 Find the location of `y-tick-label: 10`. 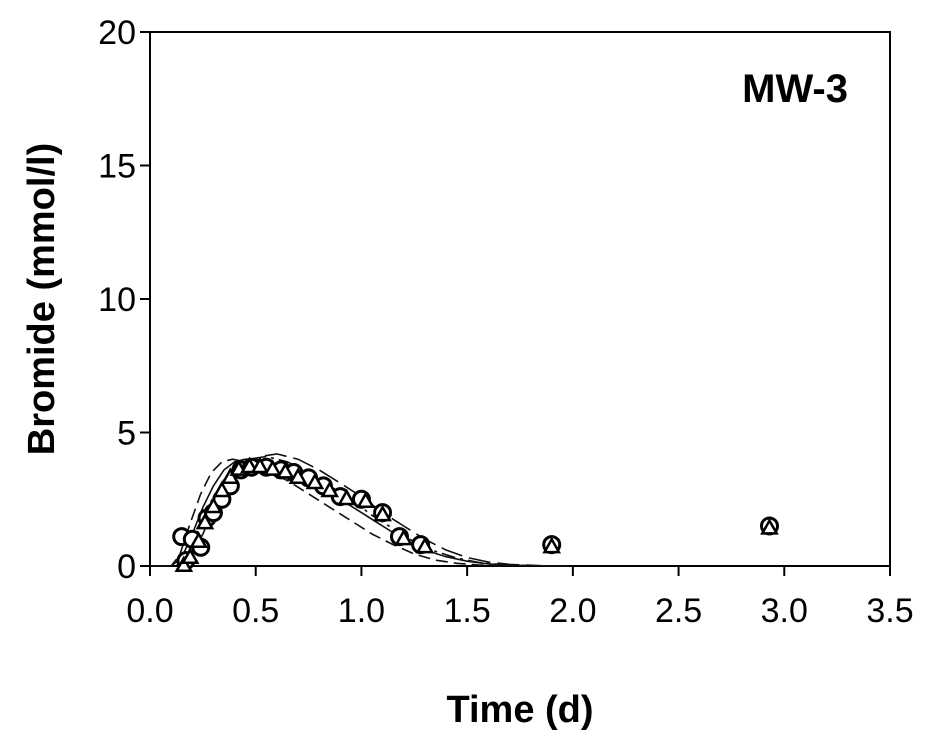

y-tick-label: 10 is located at coordinates (117, 300).